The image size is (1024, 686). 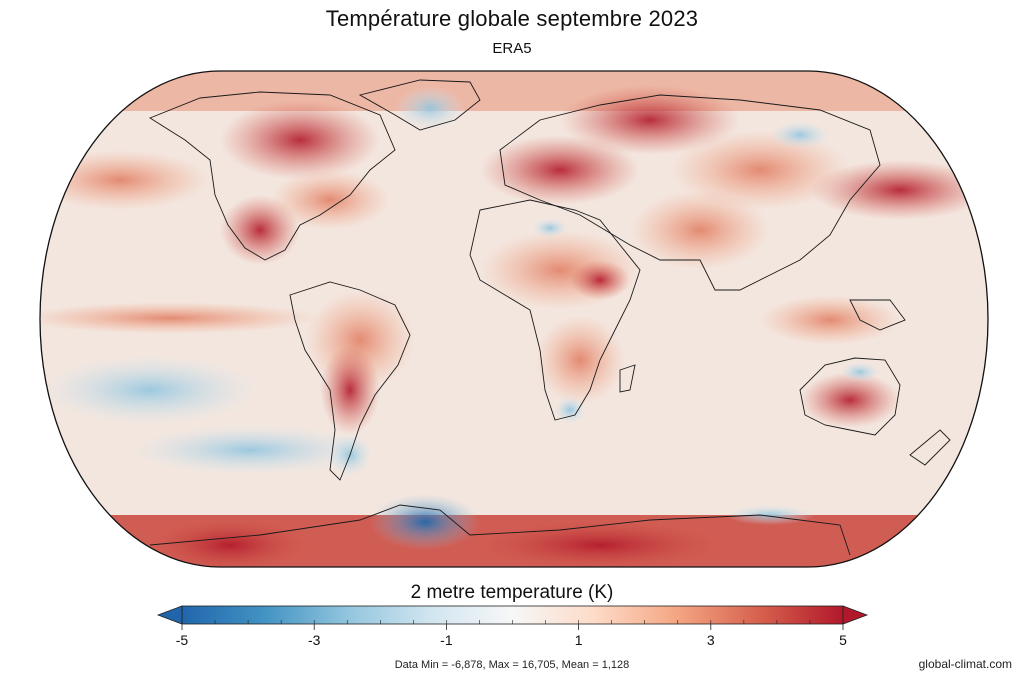 What do you see at coordinates (512, 18) in the screenshot?
I see `chart-title: Température globale septembre 2023` at bounding box center [512, 18].